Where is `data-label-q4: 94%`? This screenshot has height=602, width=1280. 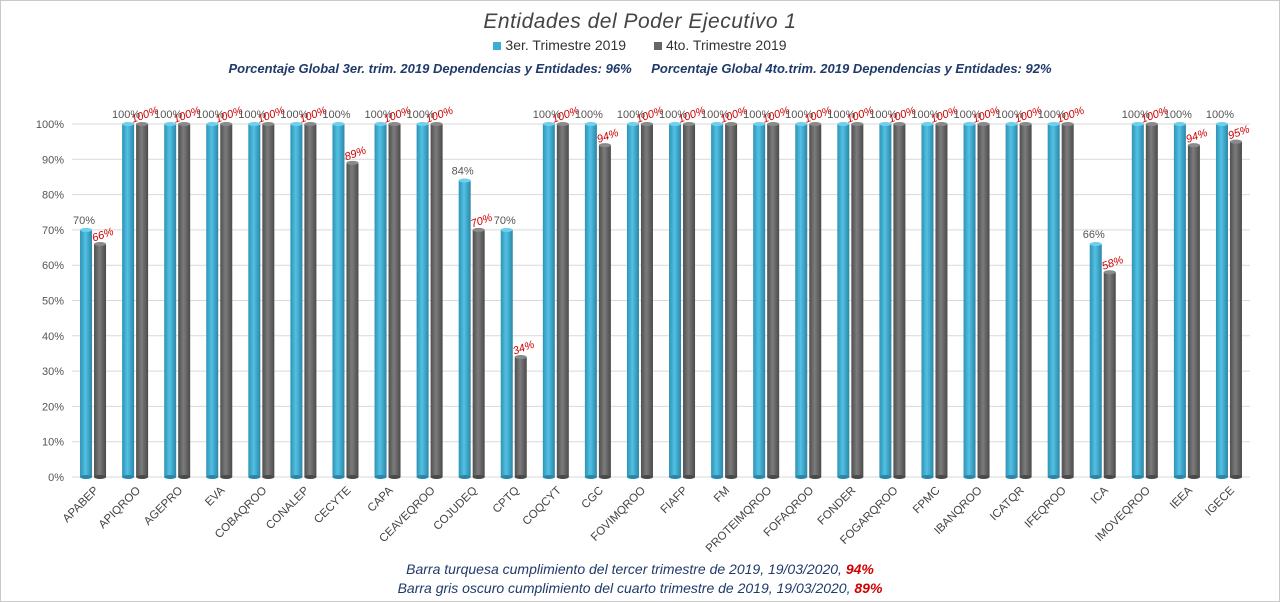 data-label-q4: 94% is located at coordinates (1196, 136).